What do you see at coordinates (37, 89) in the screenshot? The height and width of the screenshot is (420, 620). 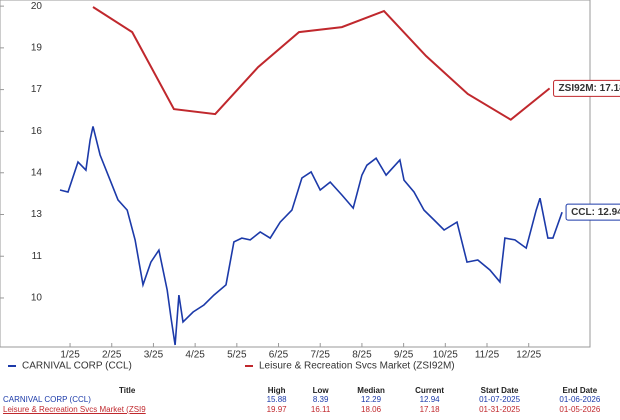 I see `y-tick-label: 17` at bounding box center [37, 89].